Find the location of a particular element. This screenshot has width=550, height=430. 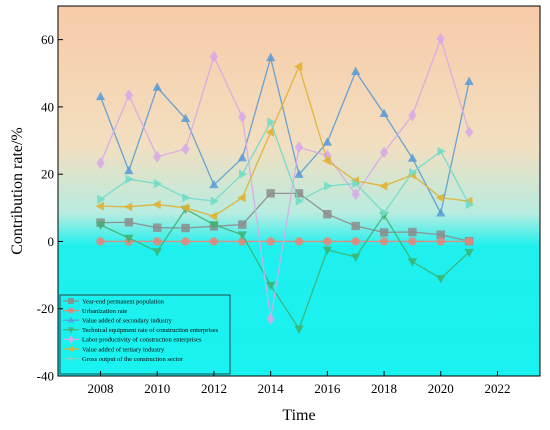

y-tick-label: -40 is located at coordinates (45, 376).